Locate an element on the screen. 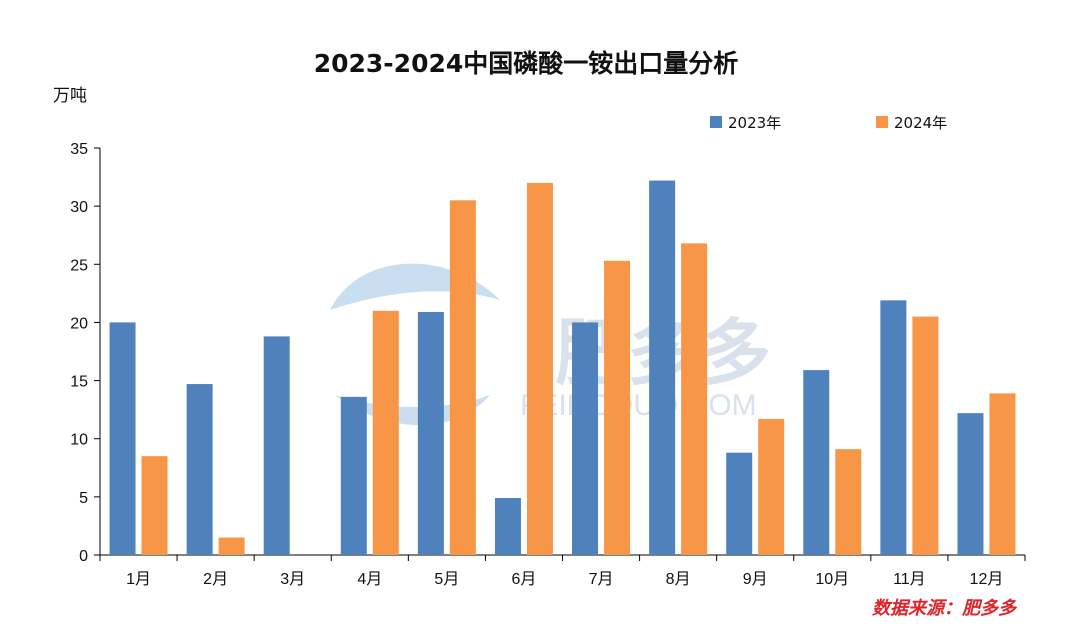 The image size is (1080, 641). bar-2023年-5月 is located at coordinates (430, 433).